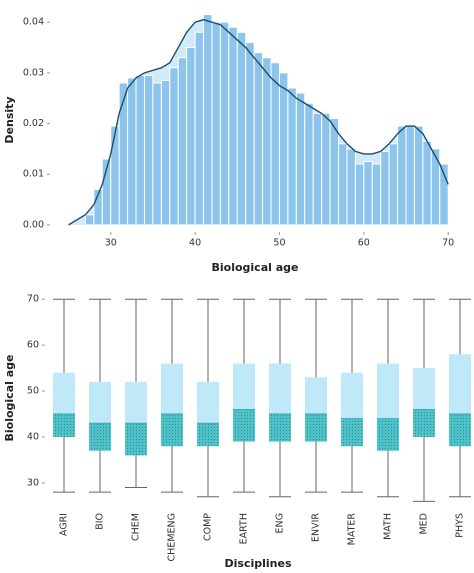  Describe the element at coordinates (33, 22) in the screenshot. I see `y-tick-label: 0.04` at that location.